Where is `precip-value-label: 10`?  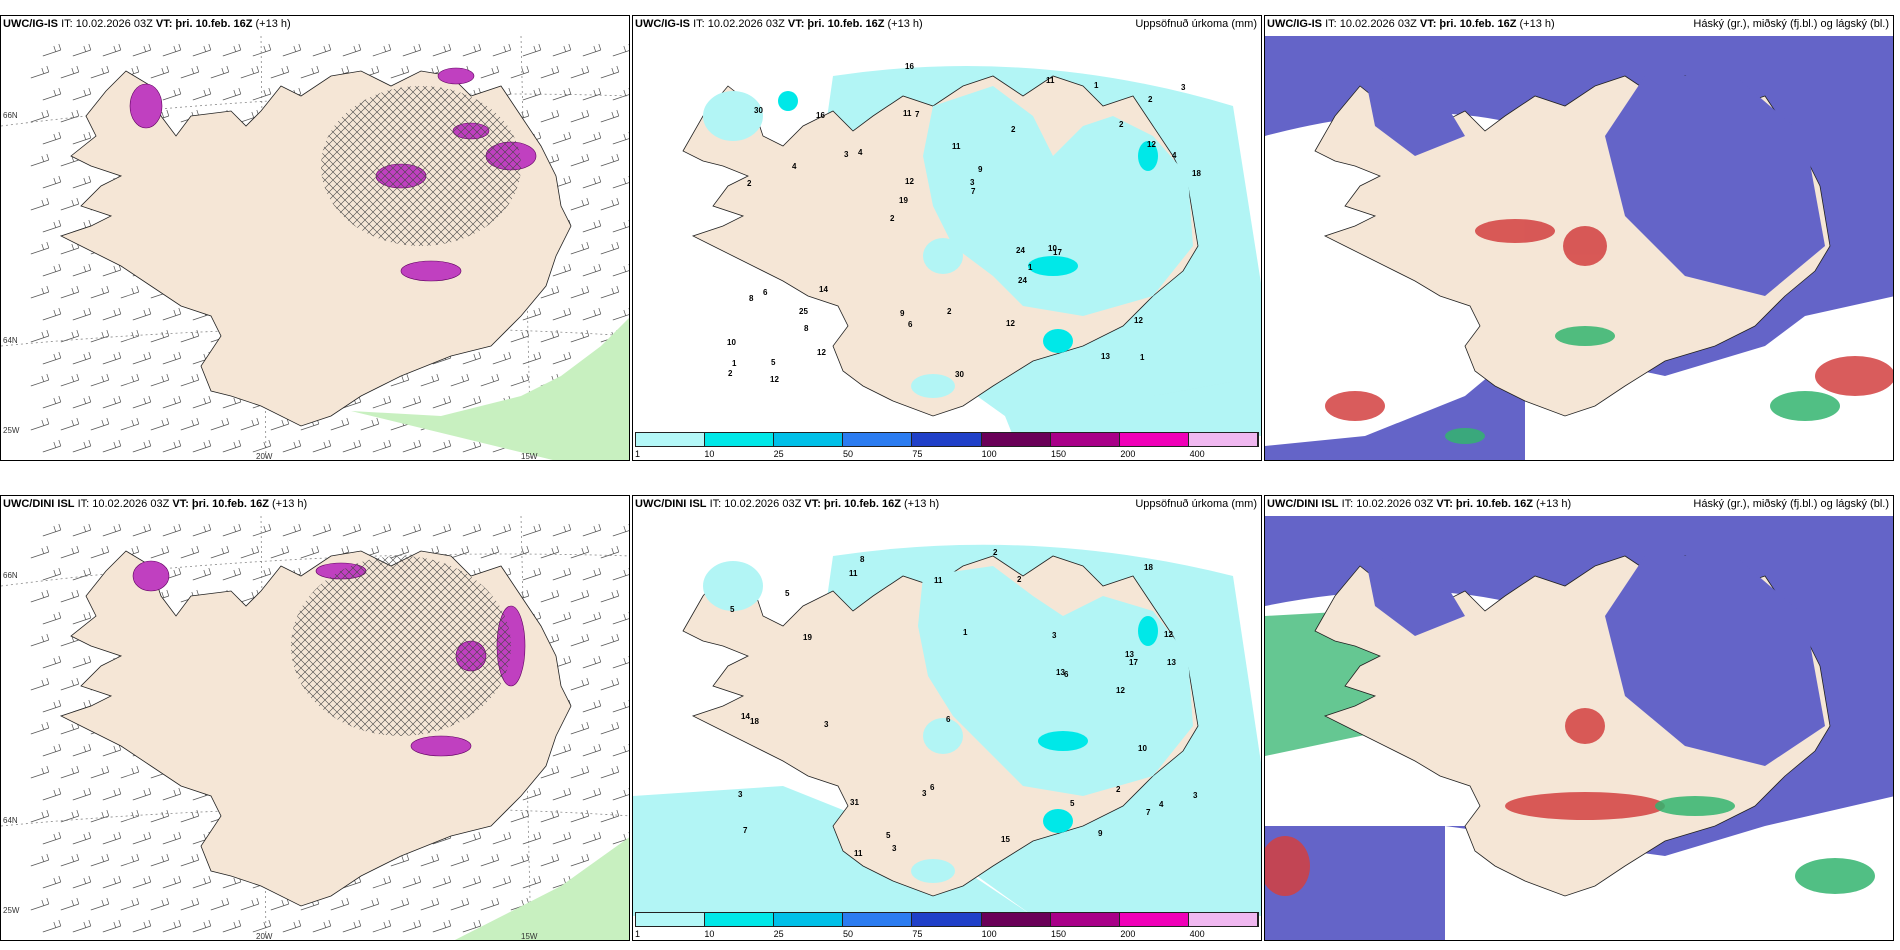
precip-value-label: 10 is located at coordinates (731, 342).